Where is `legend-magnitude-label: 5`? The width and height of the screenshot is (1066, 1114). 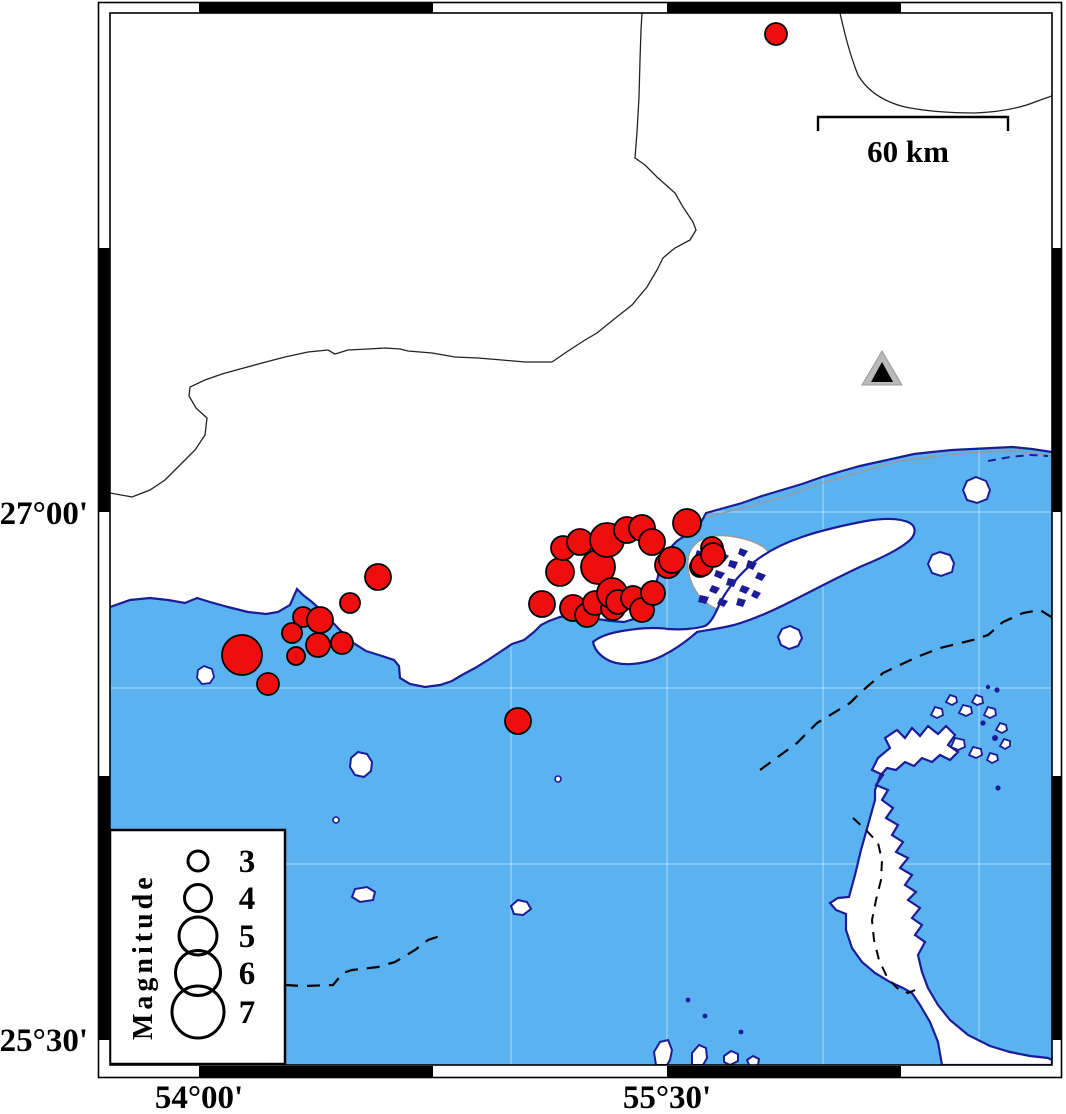
legend-magnitude-label: 5 is located at coordinates (247, 937).